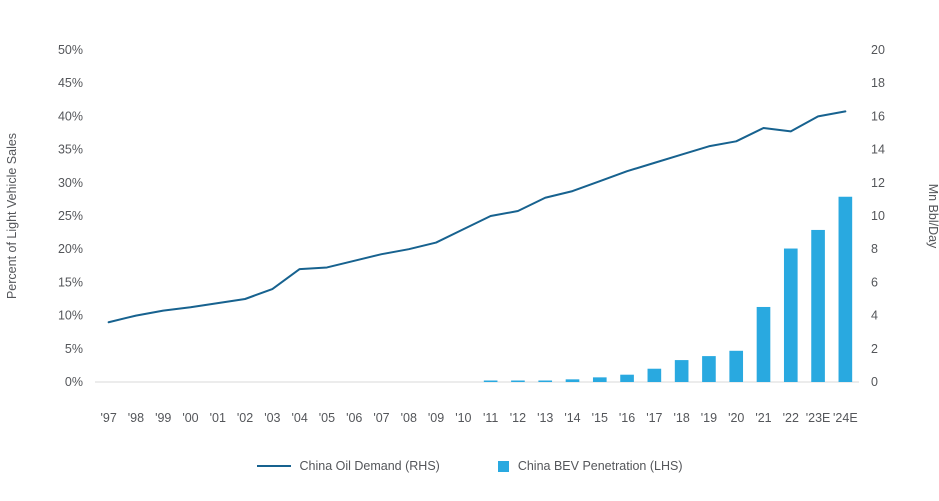 This screenshot has height=501, width=939. What do you see at coordinates (791, 418) in the screenshot?
I see `x-axis-label: '22` at bounding box center [791, 418].